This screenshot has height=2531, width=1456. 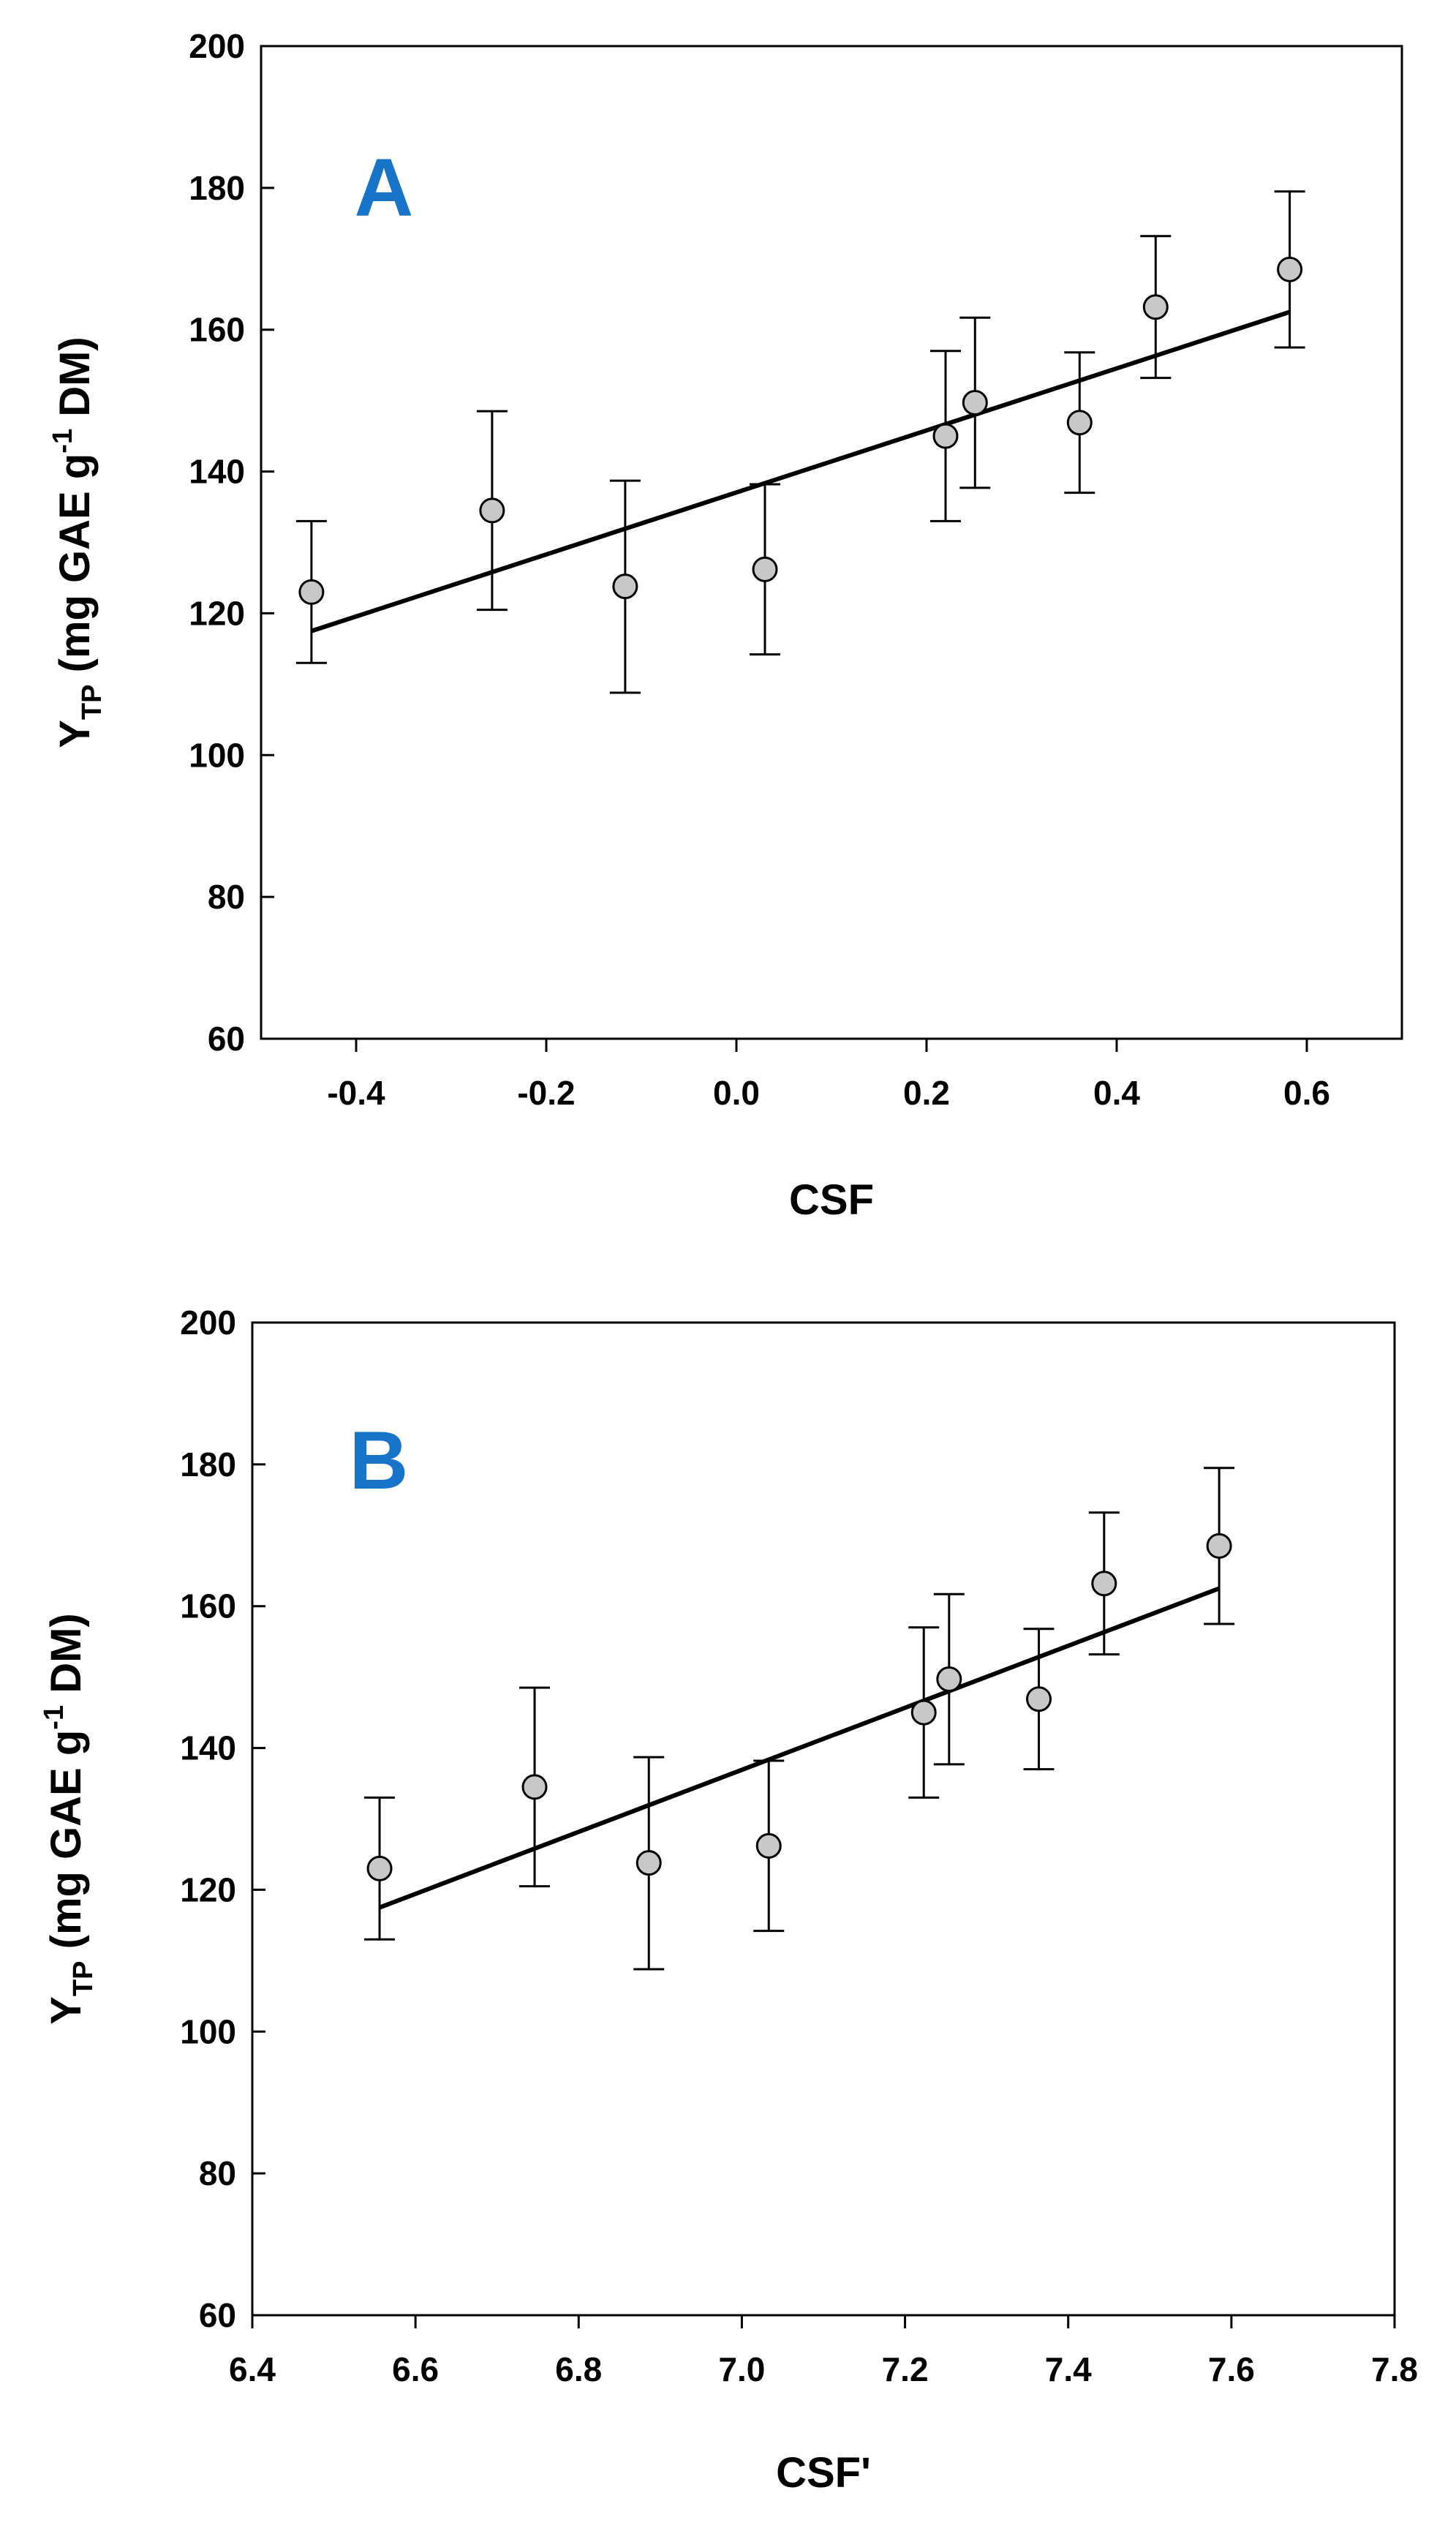 I want to click on x-tick-label: -0.4, so click(x=356, y=1093).